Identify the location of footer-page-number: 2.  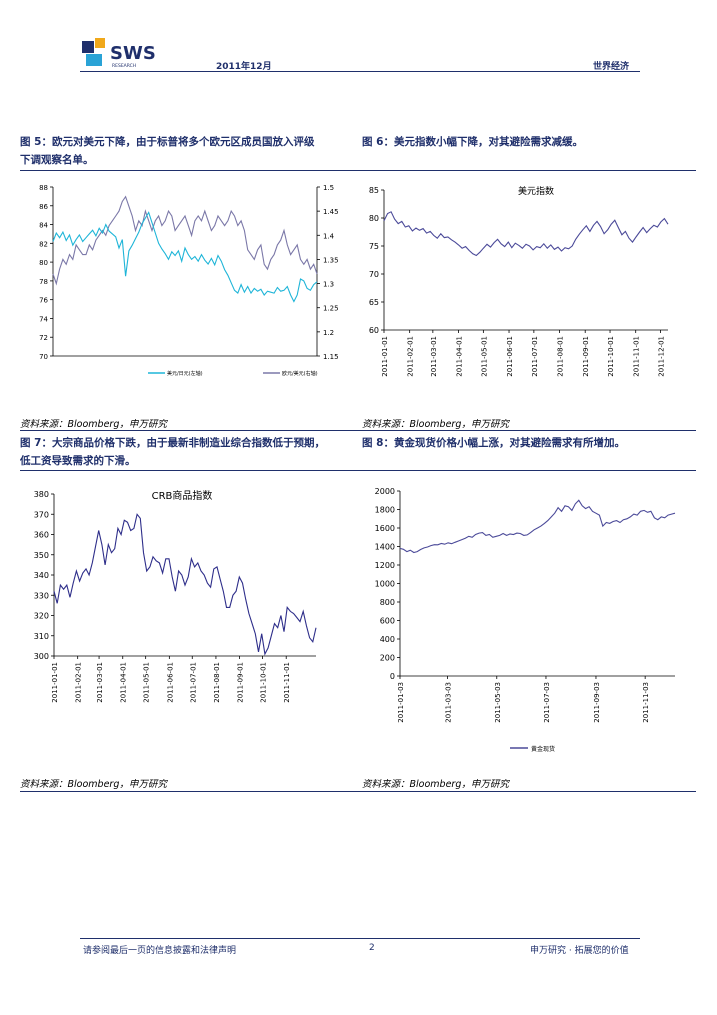
(372, 948).